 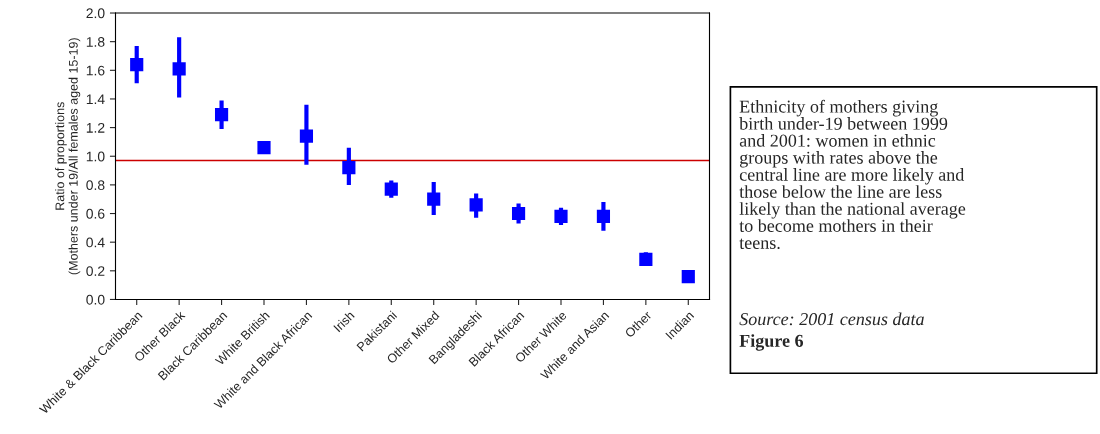 What do you see at coordinates (95, 42) in the screenshot?
I see `y-tick-label: 1.8` at bounding box center [95, 42].